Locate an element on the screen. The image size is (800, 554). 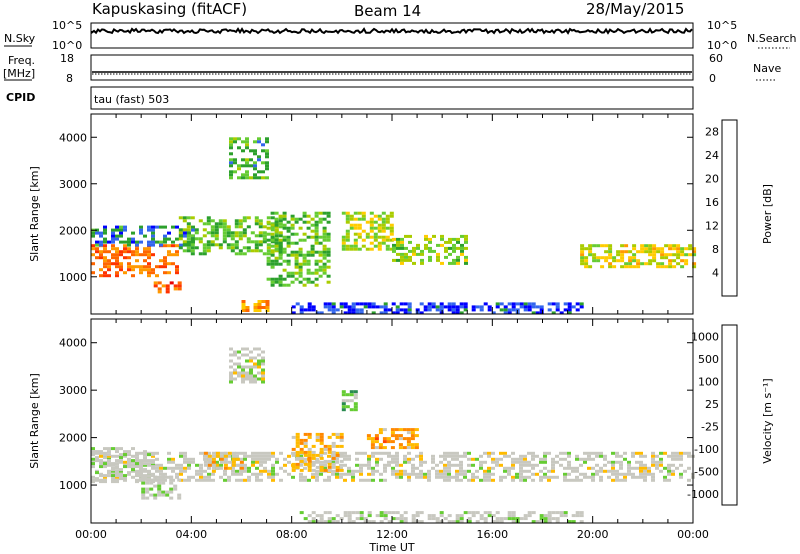
colorbar-tick-label: 24 is located at coordinates (712, 155).